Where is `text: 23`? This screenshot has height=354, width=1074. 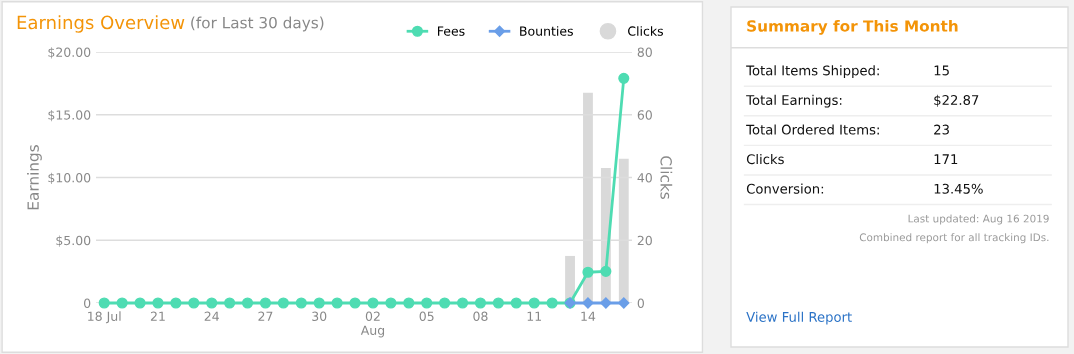
text: 23 is located at coordinates (941, 129).